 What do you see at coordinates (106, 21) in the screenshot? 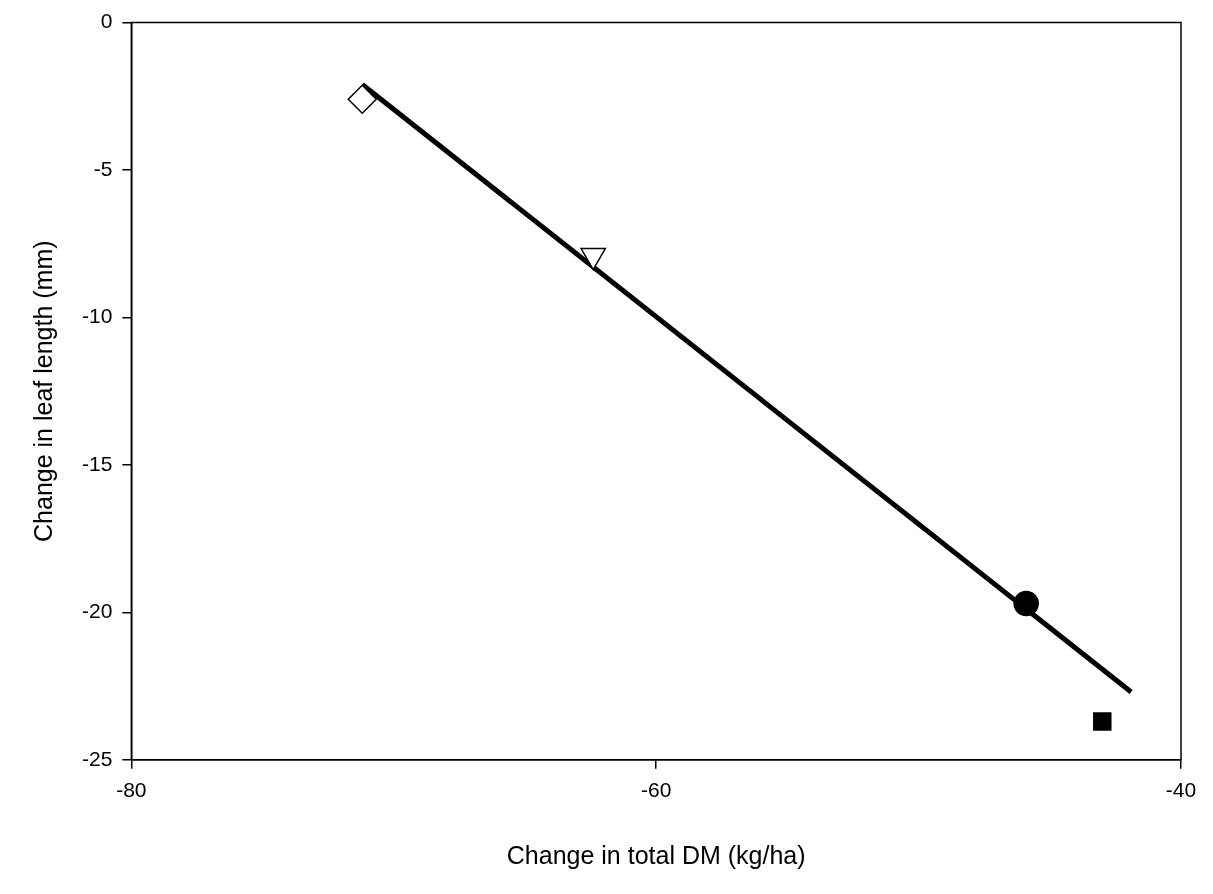
I see `y-tick-label: 0` at bounding box center [106, 21].